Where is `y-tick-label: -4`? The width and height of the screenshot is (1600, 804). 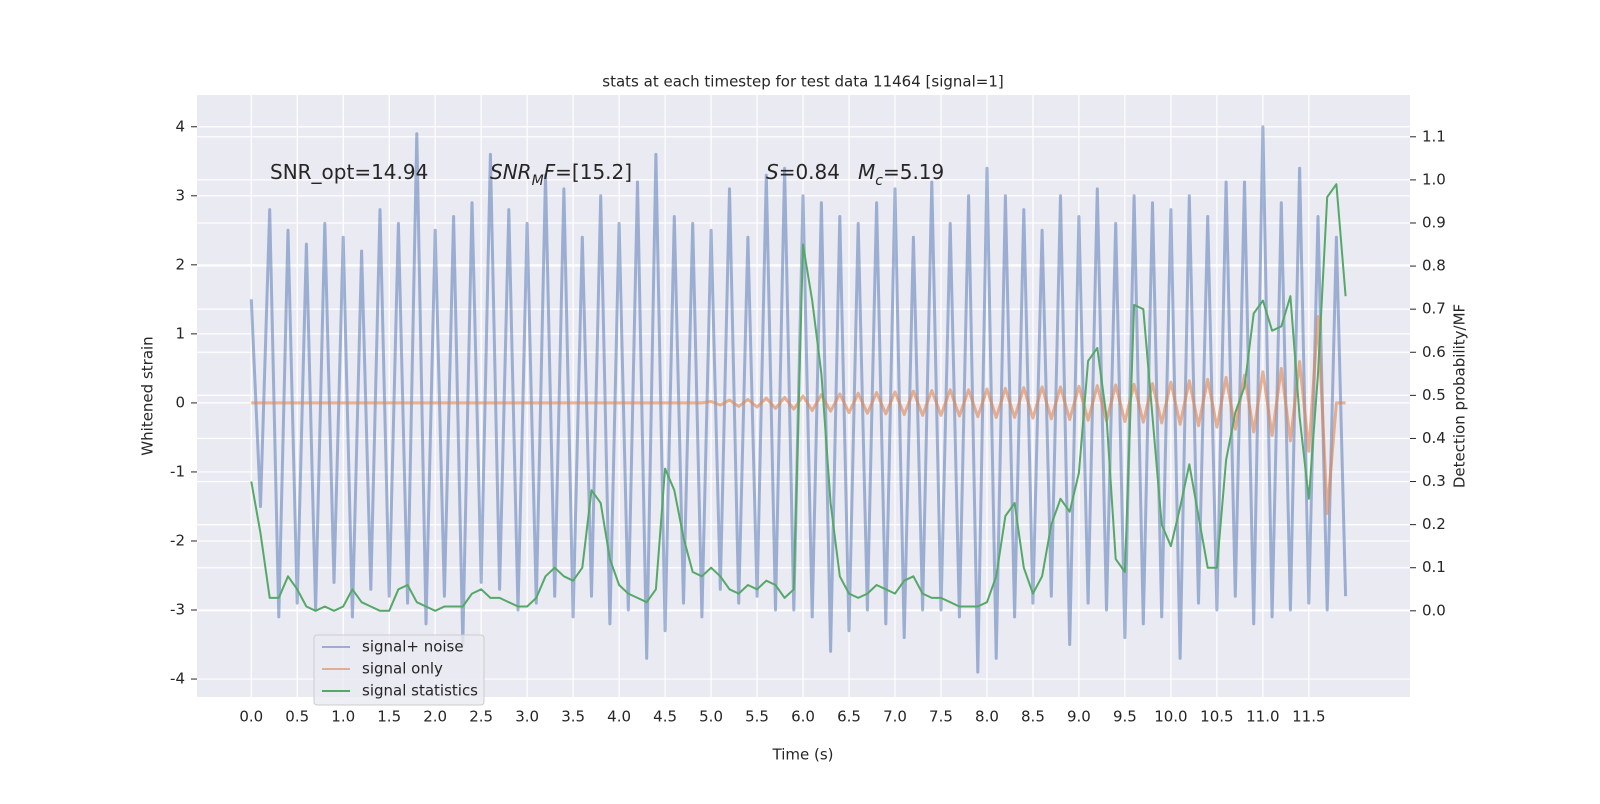
y-tick-label: -4 is located at coordinates (177, 679).